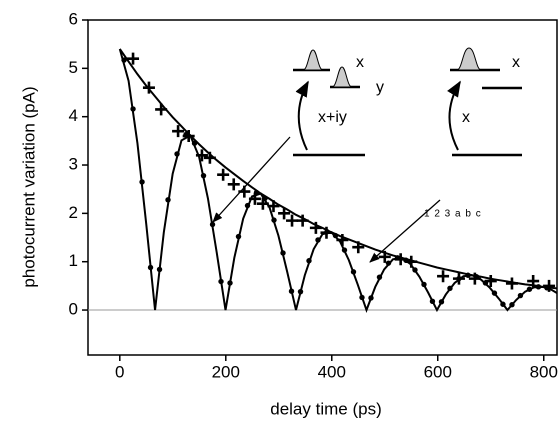 This screenshot has width=559, height=433. Describe the element at coordinates (73, 18) in the screenshot. I see `y-tick-label: 6` at that location.